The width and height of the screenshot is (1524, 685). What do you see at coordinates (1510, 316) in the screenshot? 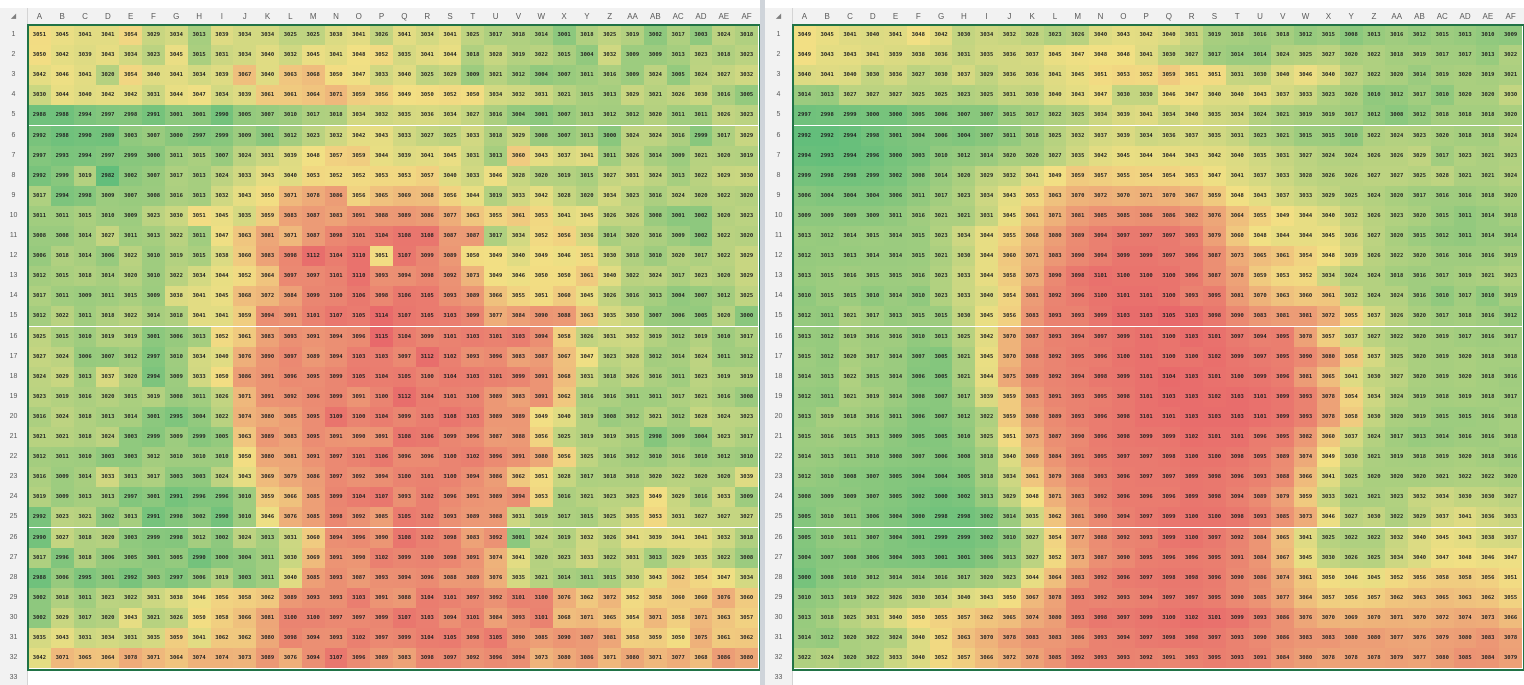
I see `heatmap-cell: 3012` at bounding box center [1510, 316].